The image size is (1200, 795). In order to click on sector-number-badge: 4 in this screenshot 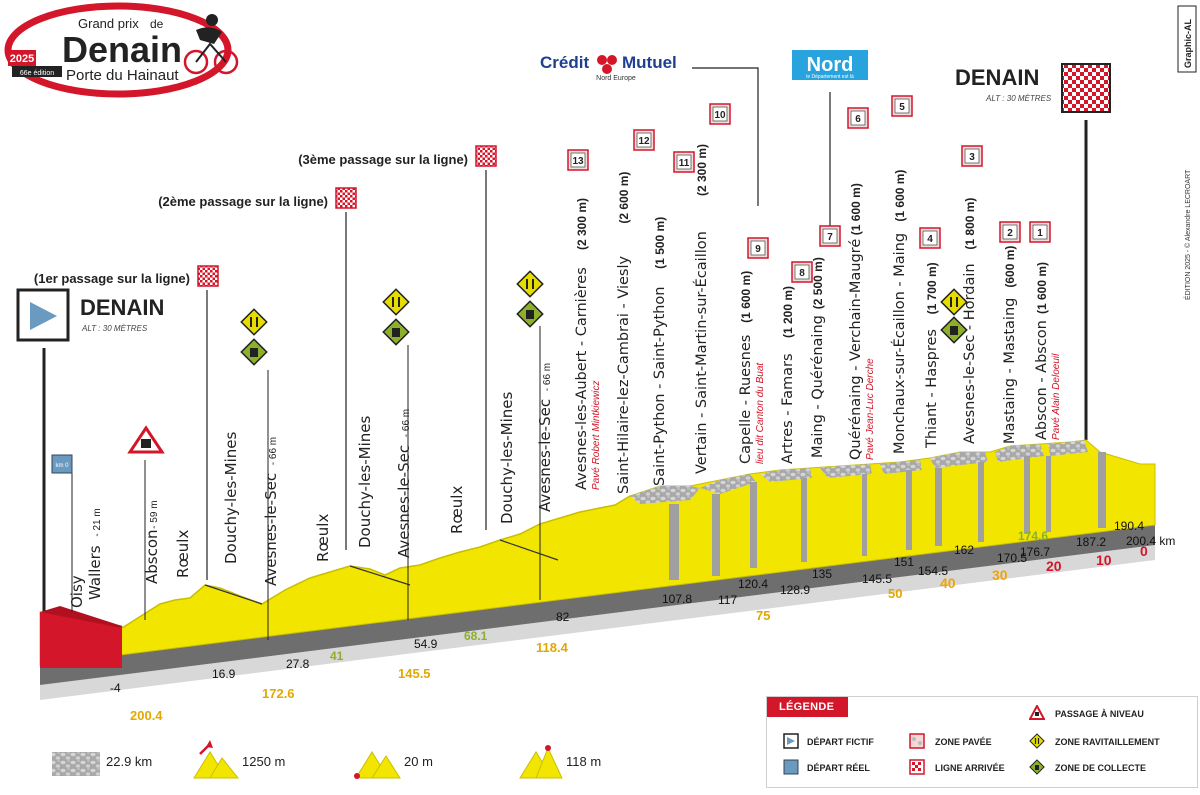, I will do `click(930, 238)`.